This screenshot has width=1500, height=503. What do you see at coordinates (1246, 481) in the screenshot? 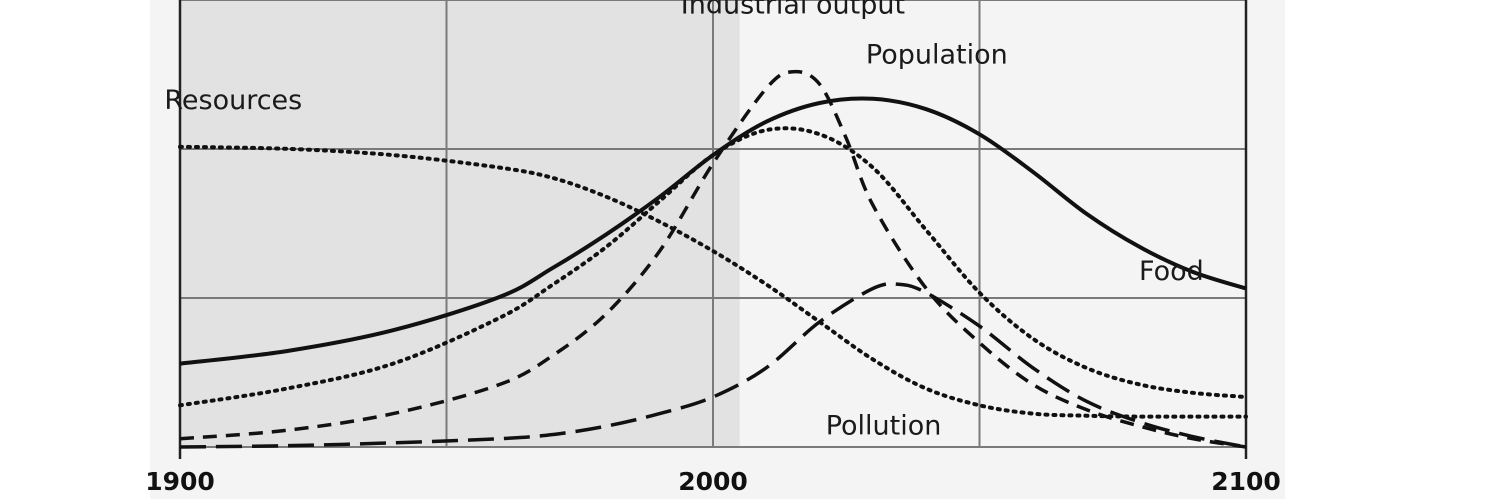
I see `x-tick-label-2100: 2100` at bounding box center [1246, 481].